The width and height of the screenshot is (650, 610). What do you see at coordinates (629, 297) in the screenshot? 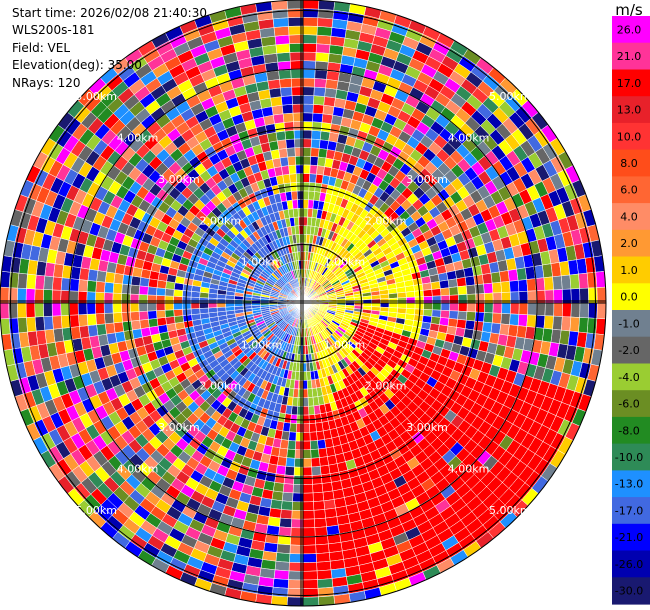
I see `colorbar-tick-label: 0.0` at bounding box center [629, 297].